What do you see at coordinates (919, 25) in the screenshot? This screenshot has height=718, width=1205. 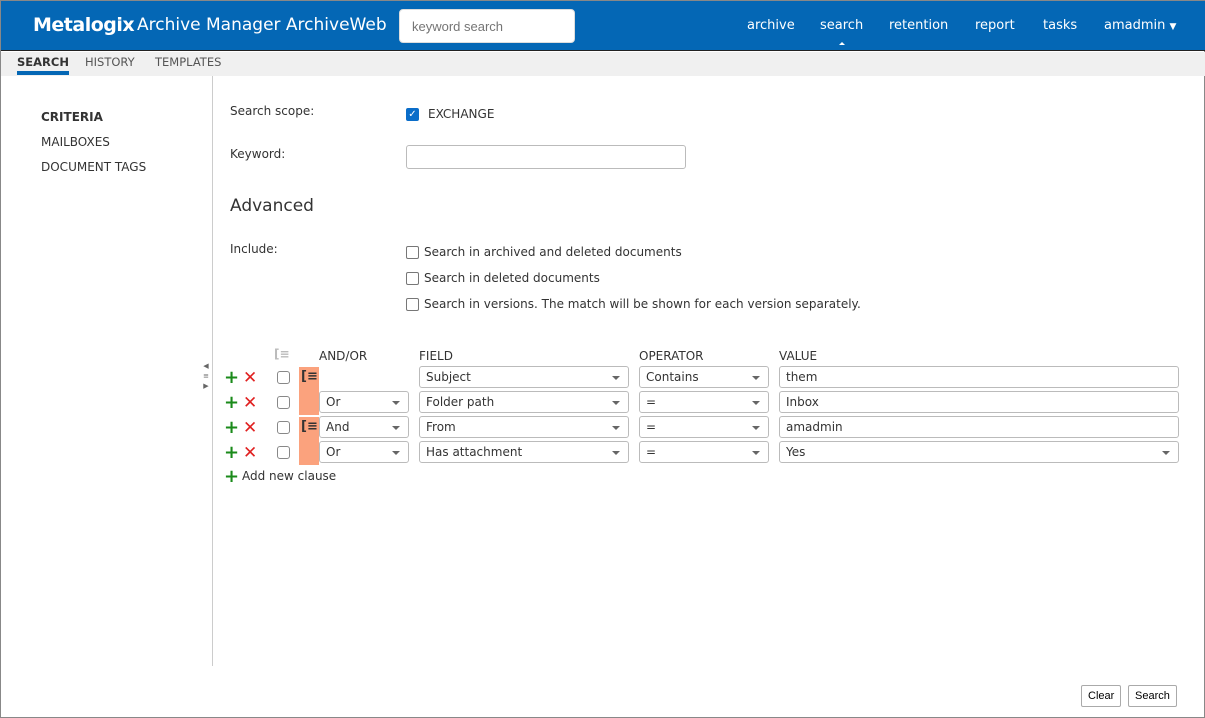 I see `nav-retention: retention` at bounding box center [919, 25].